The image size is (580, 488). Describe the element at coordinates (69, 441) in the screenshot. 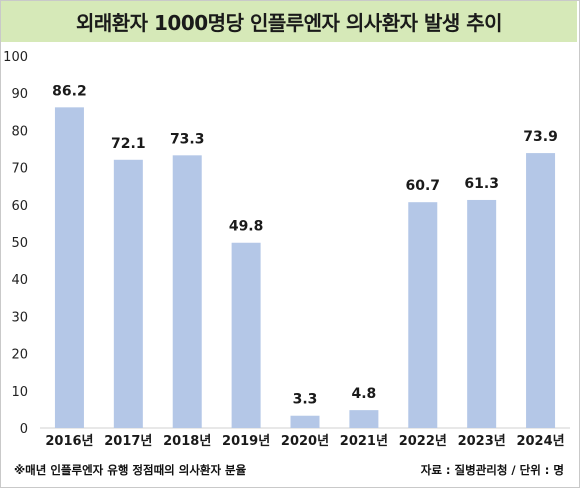

I see `x-tick-label: 2016년` at that location.